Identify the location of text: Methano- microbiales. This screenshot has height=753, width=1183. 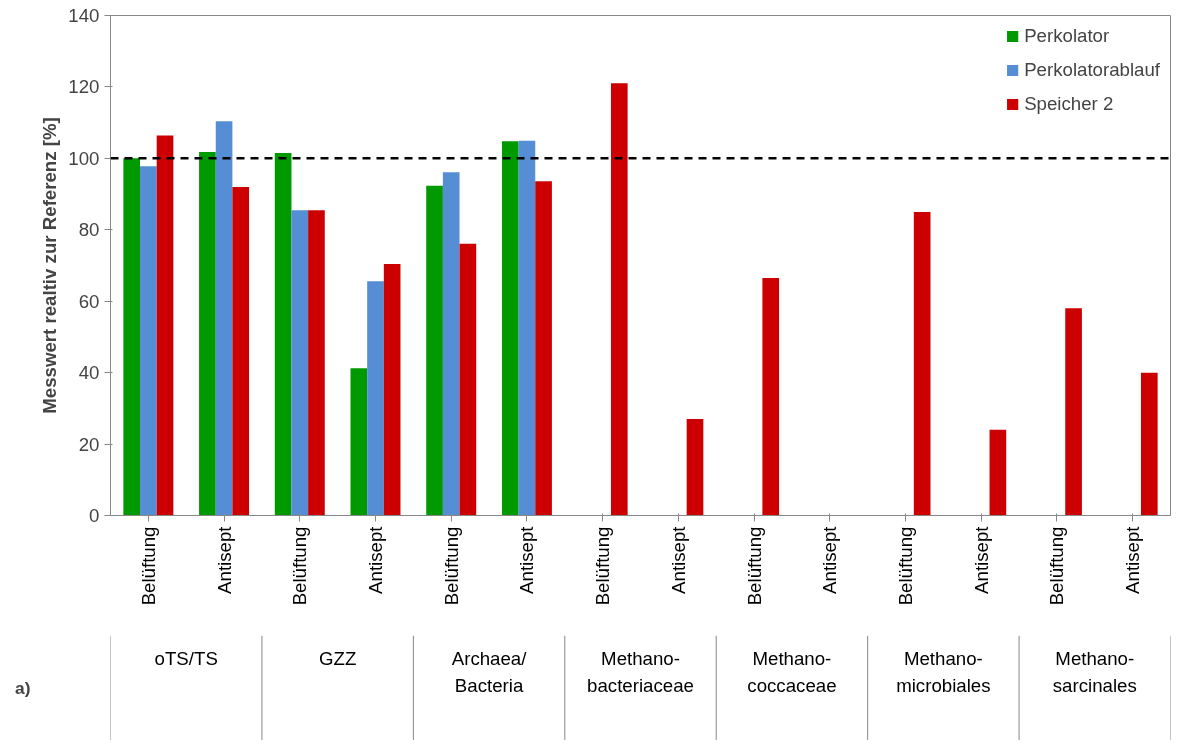
(943, 672).